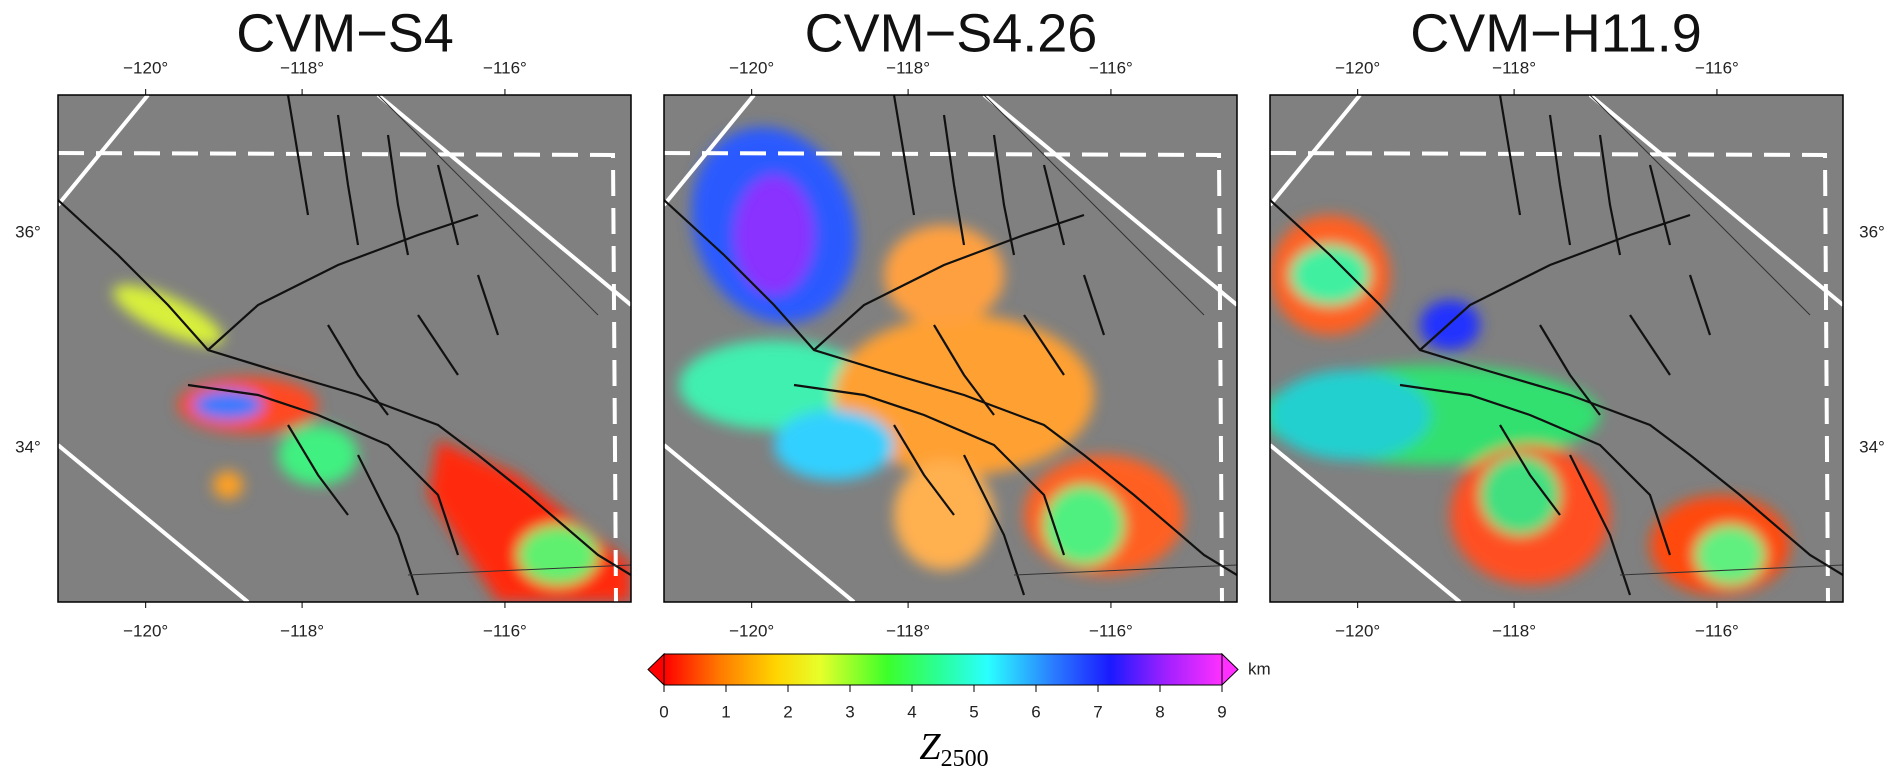 The image size is (1900, 771). Describe the element at coordinates (787, 711) in the screenshot. I see `colorbar-tick-label: 2` at that location.